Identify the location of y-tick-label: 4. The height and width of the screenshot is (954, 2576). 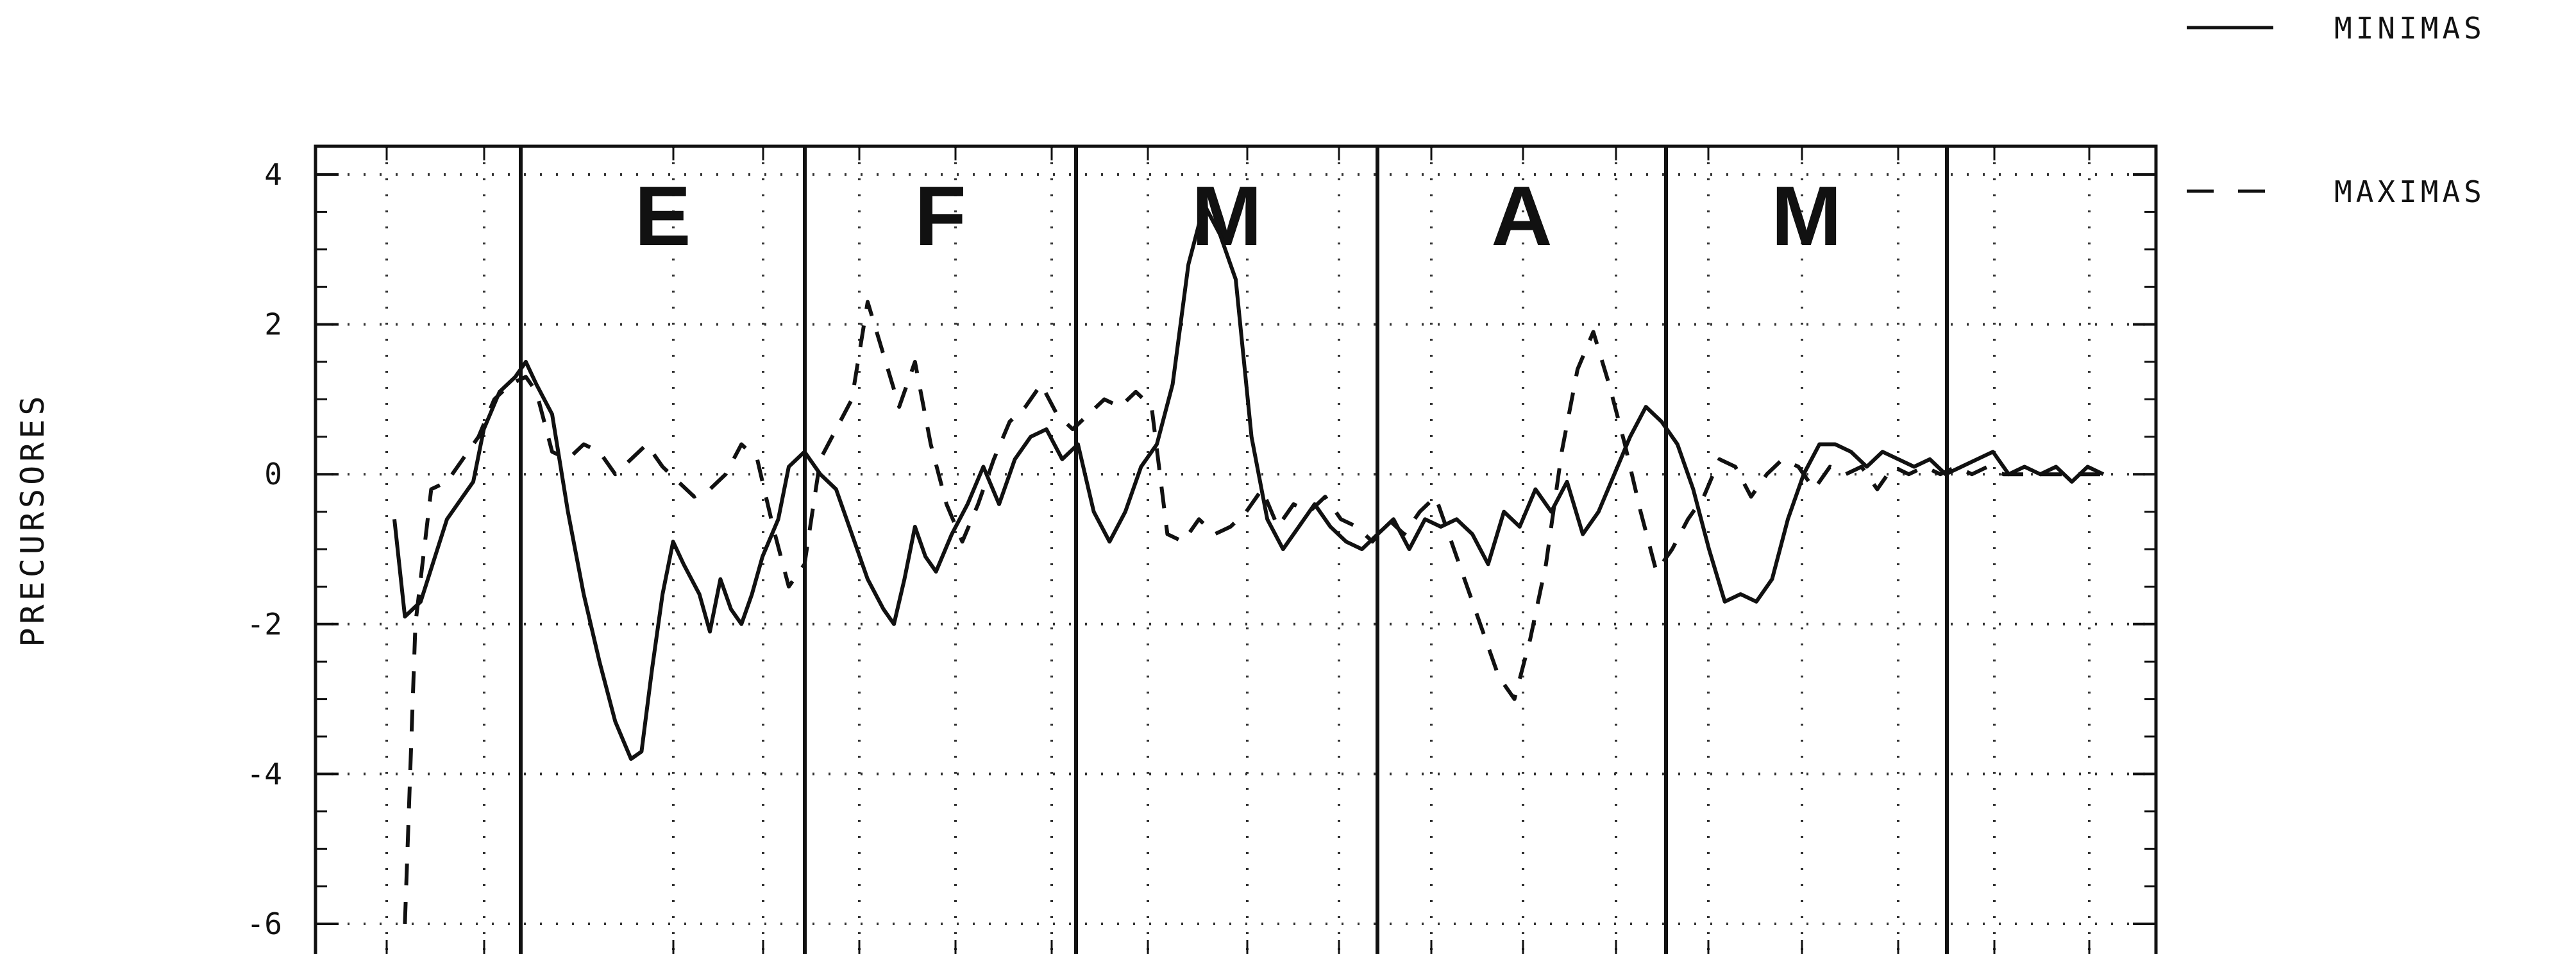
(273, 174).